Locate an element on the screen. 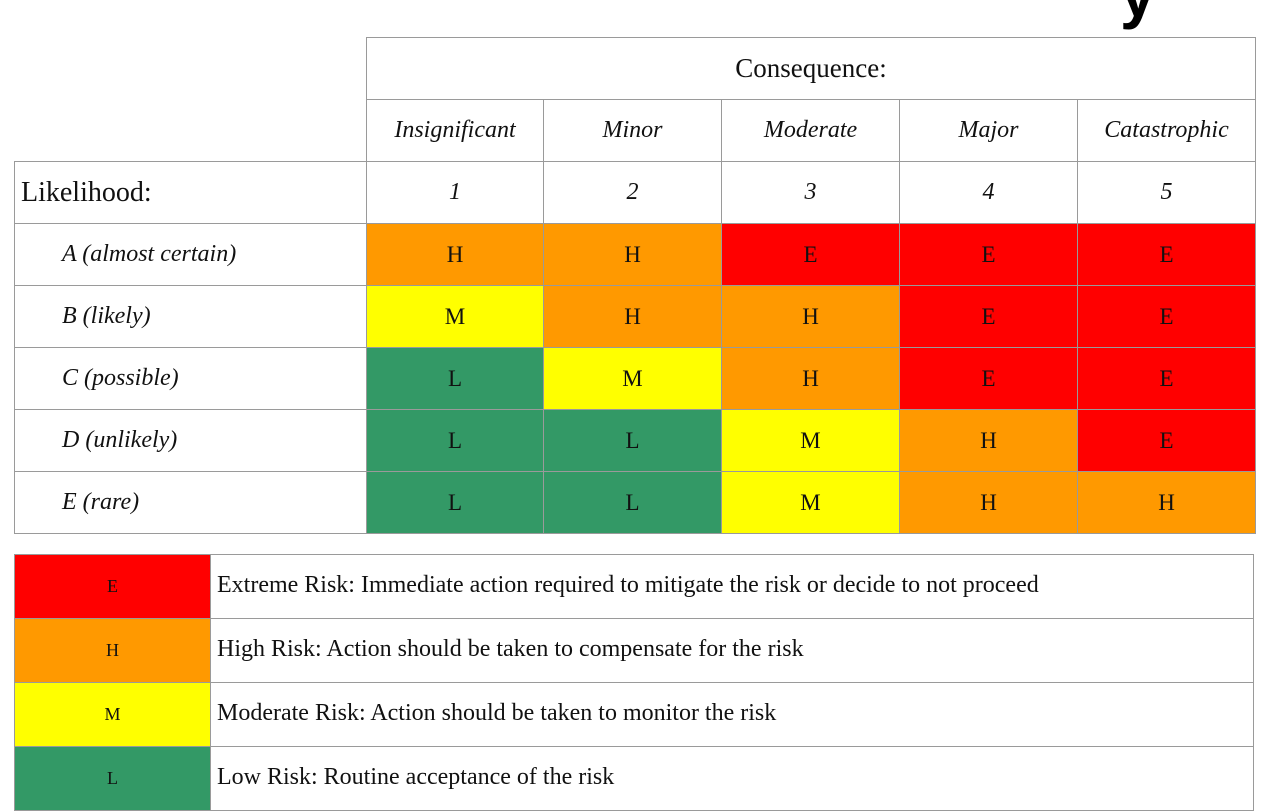 This screenshot has width=1270, height=811. likelihood-row-label: B (likely) is located at coordinates (190, 316).